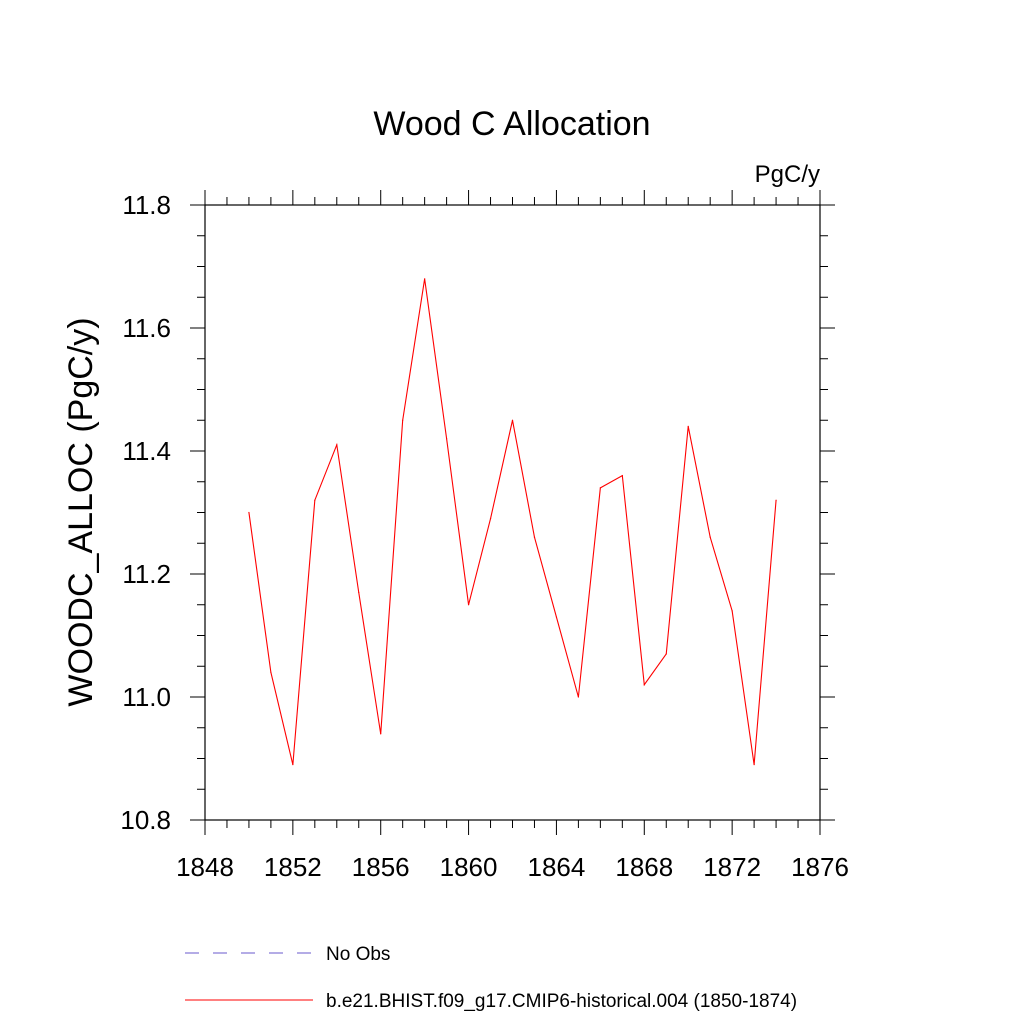 The width and height of the screenshot is (1024, 1029). What do you see at coordinates (511, 124) in the screenshot?
I see `chart-title: Wood C Allocation` at bounding box center [511, 124].